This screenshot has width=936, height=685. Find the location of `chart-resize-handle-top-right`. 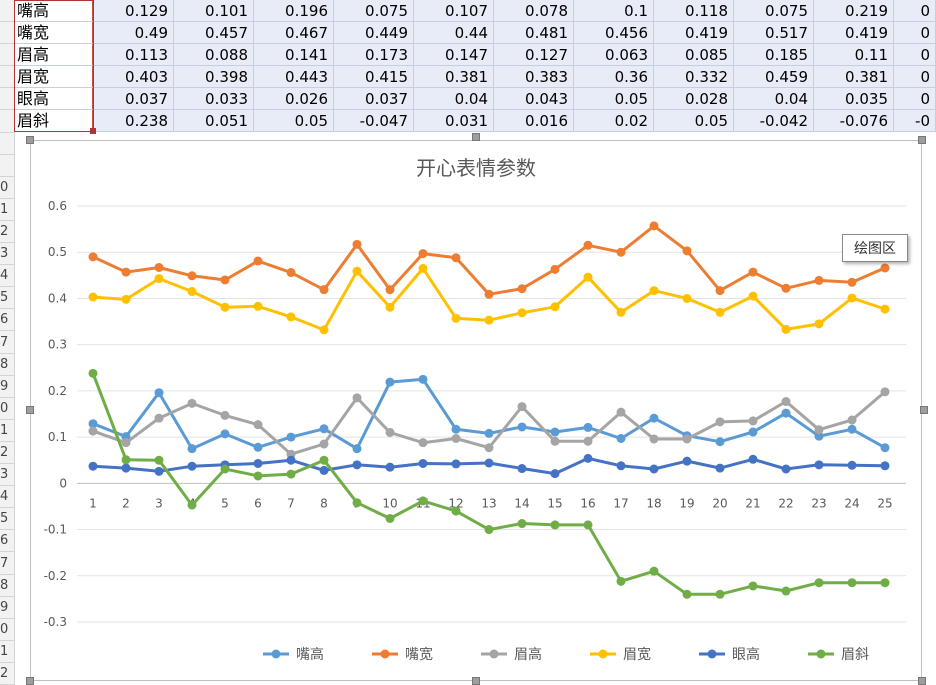

chart-resize-handle-top-right is located at coordinates (922, 140).